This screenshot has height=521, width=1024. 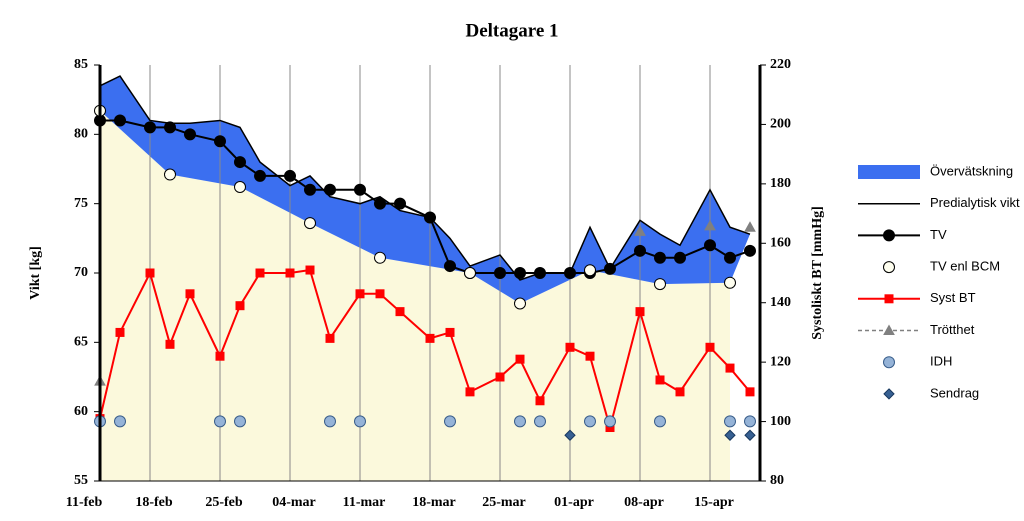 I want to click on x-tick-label: 08-apr, so click(x=644, y=502).